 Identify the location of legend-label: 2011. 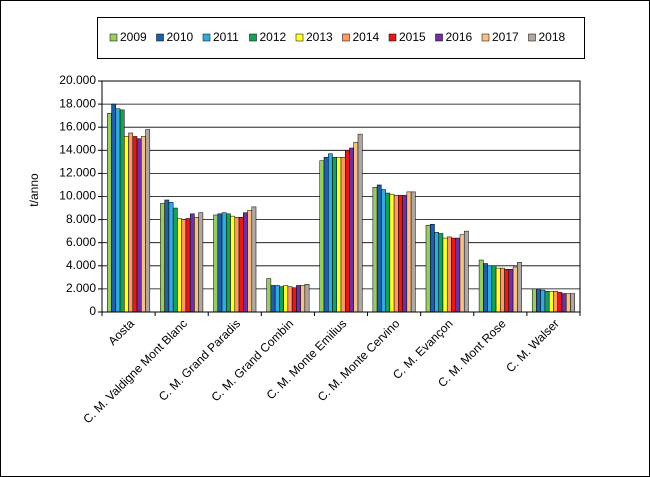
(226, 37).